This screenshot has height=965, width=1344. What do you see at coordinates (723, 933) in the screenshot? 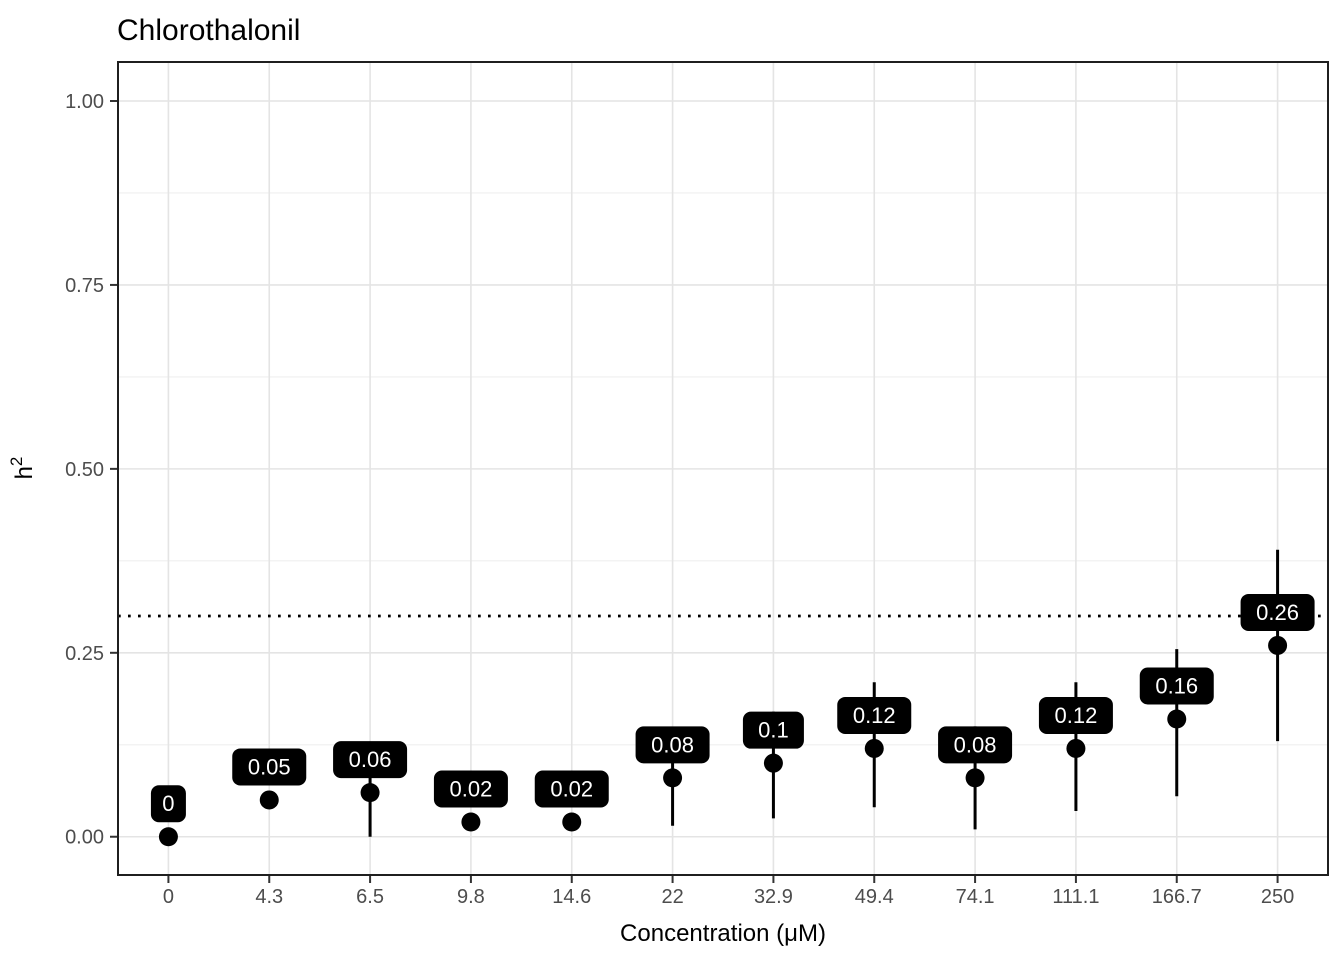
I see `x-axis-title: Concentration (μM)` at bounding box center [723, 933].